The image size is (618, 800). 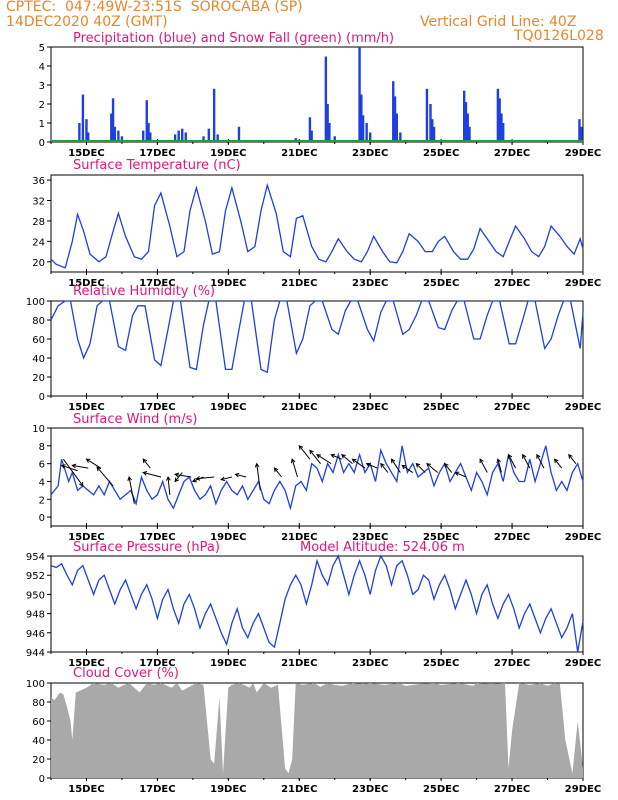 I want to click on pres-ytick-label: 944, so click(x=35, y=653).